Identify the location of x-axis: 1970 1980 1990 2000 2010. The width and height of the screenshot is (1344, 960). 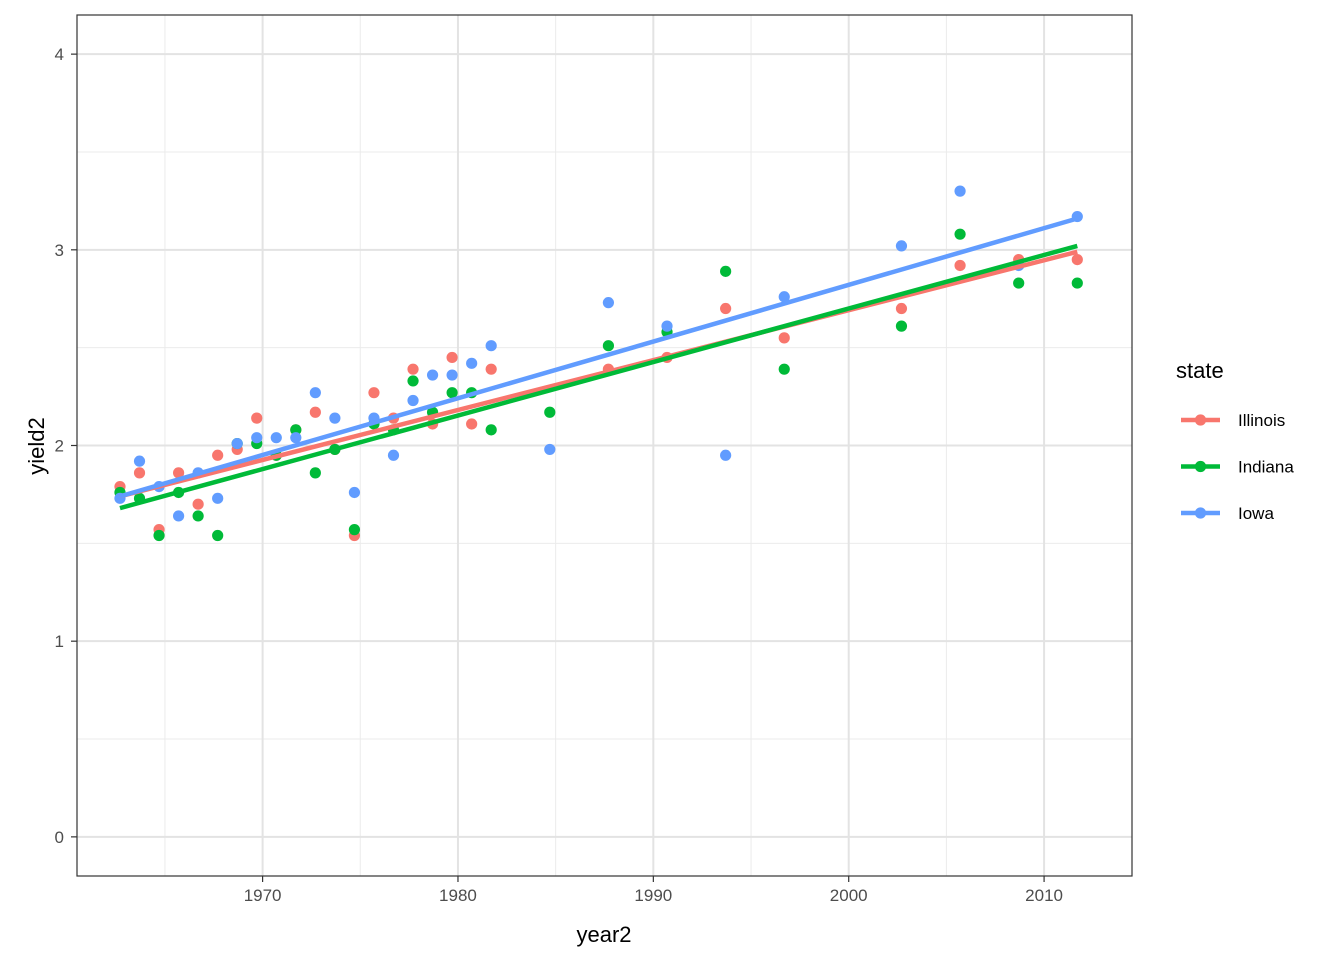
(653, 890).